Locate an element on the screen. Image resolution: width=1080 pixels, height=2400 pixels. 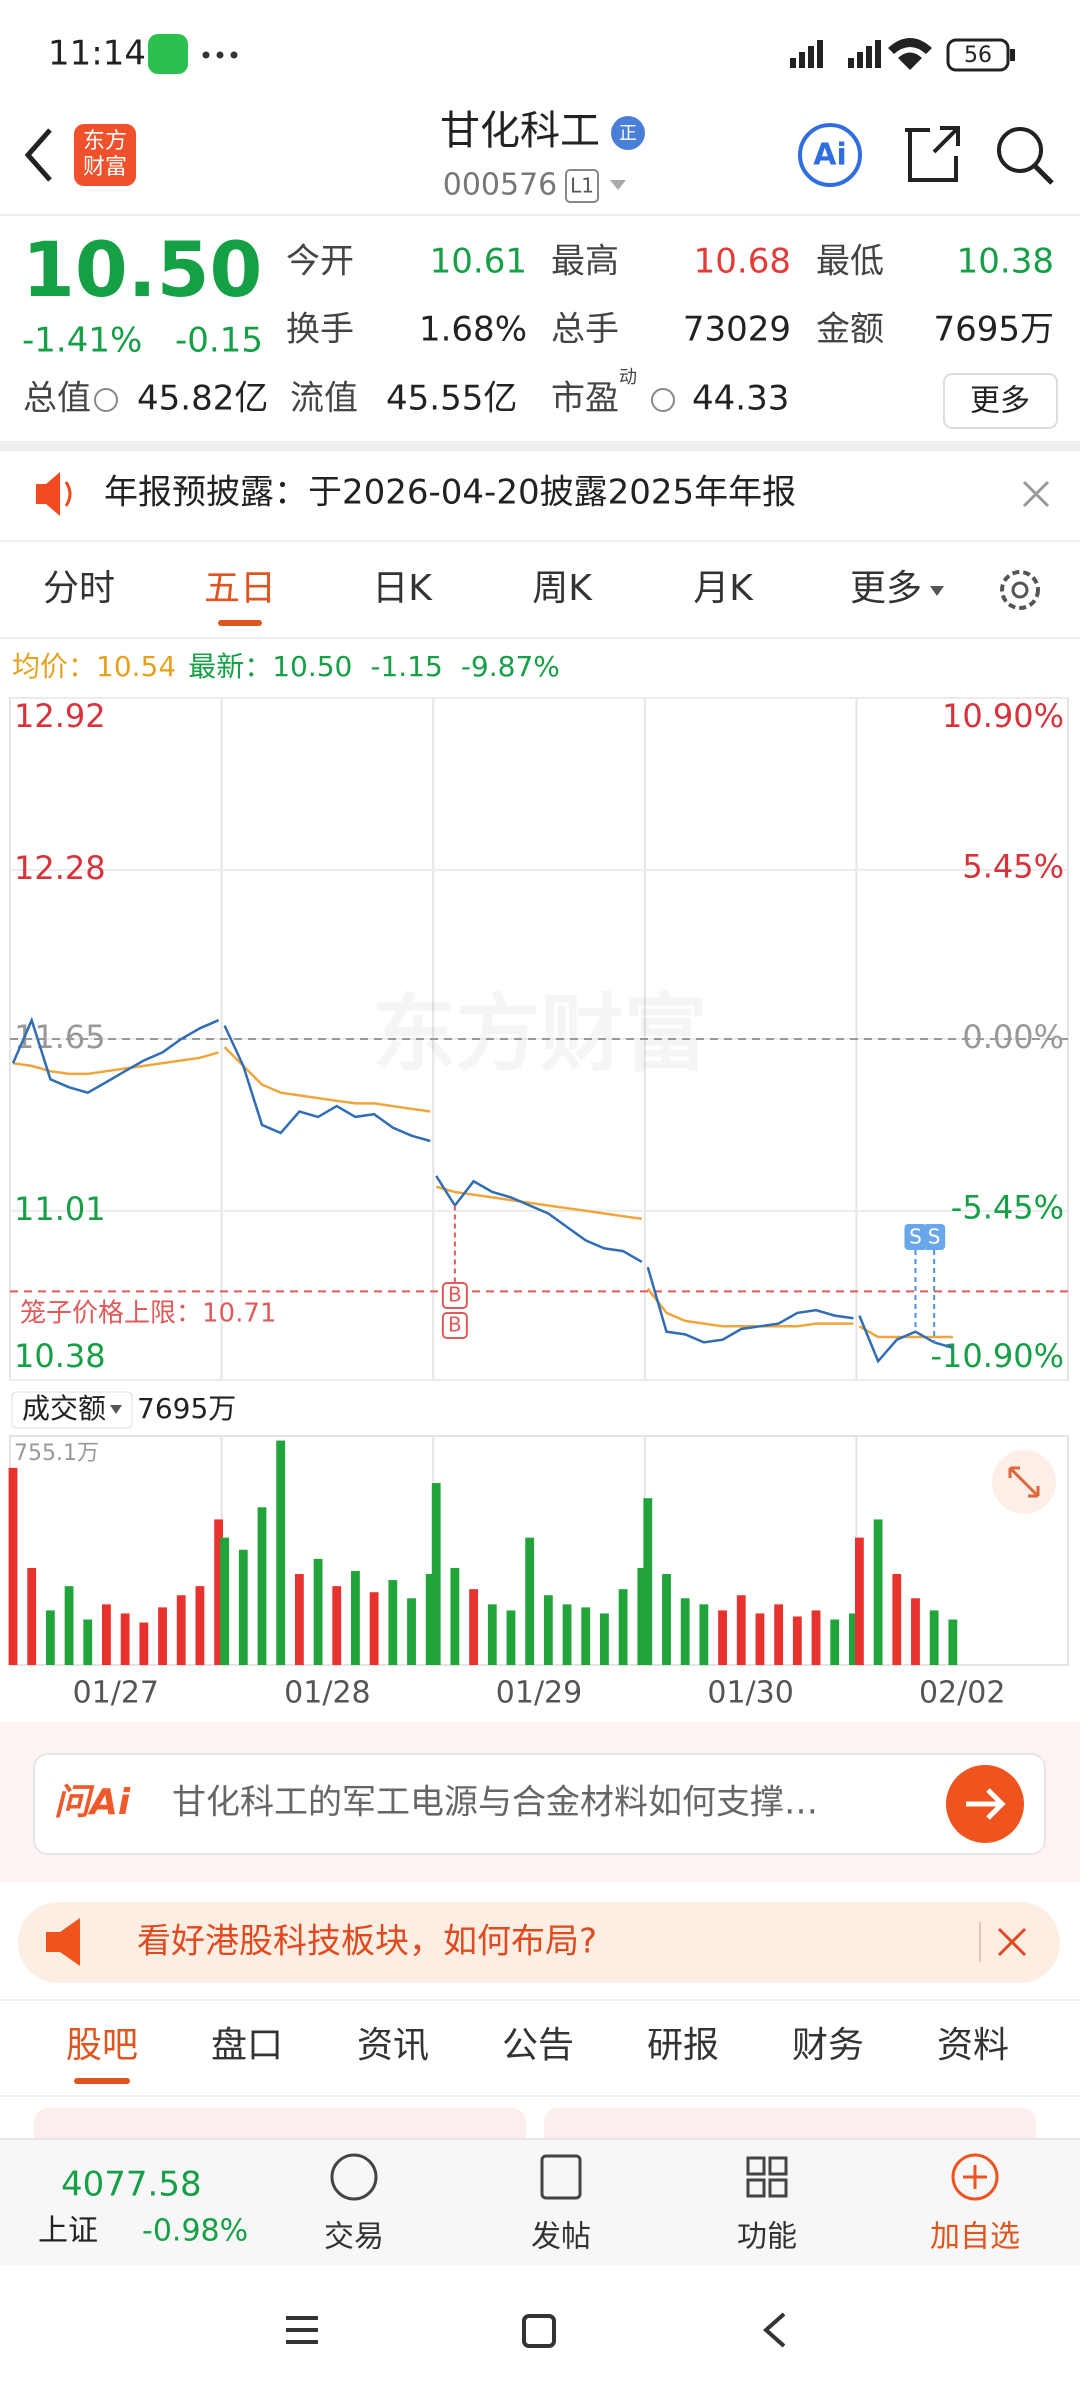
content-tab: 公告 is located at coordinates (538, 2045).